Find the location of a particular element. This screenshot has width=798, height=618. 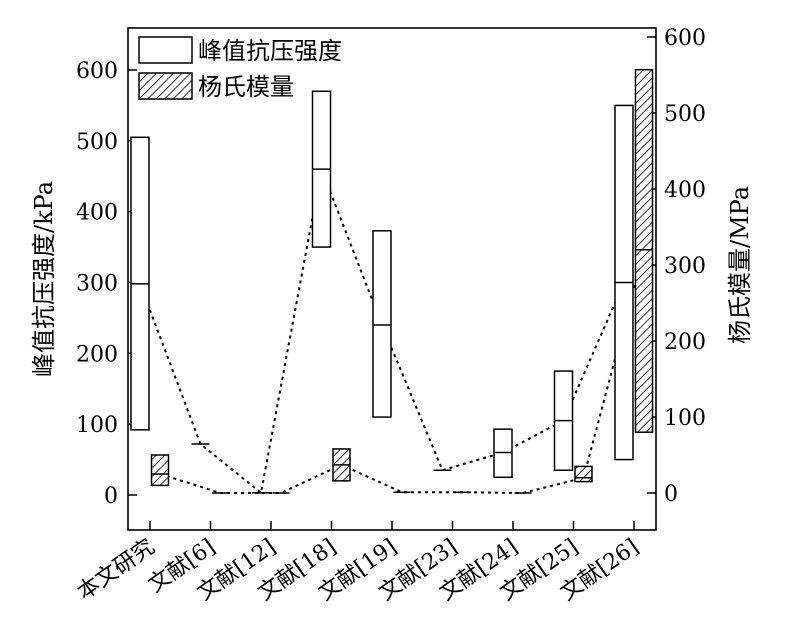

right-tick-label: 500 is located at coordinates (685, 114).